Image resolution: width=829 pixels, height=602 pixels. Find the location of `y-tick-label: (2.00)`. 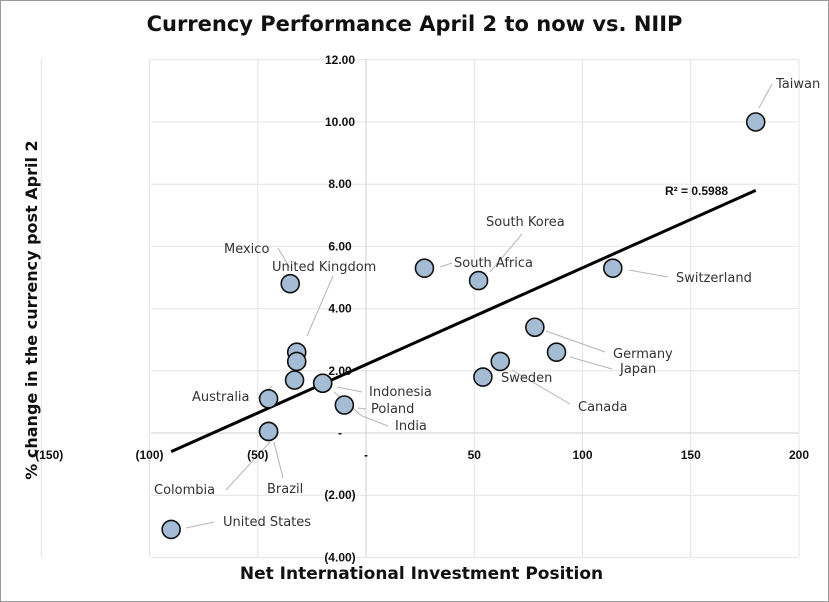

y-tick-label: (2.00) is located at coordinates (339, 495).